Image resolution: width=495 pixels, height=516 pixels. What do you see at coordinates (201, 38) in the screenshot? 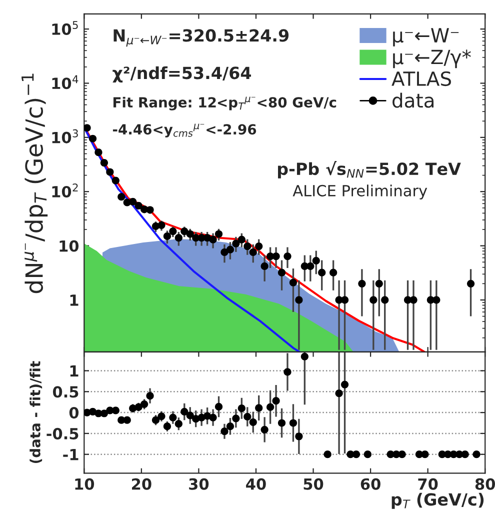
I see `annotation: N$_{μ⁻←W⁻}$=320.5±24.9` at bounding box center [201, 38].